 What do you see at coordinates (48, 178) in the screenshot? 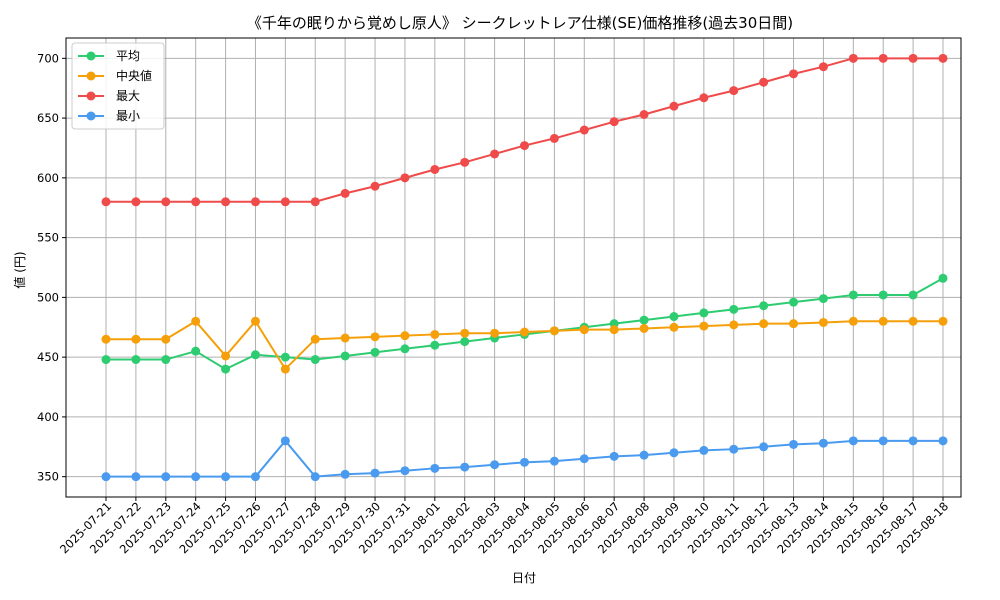
I see `y-tick-label: 600` at bounding box center [48, 178].